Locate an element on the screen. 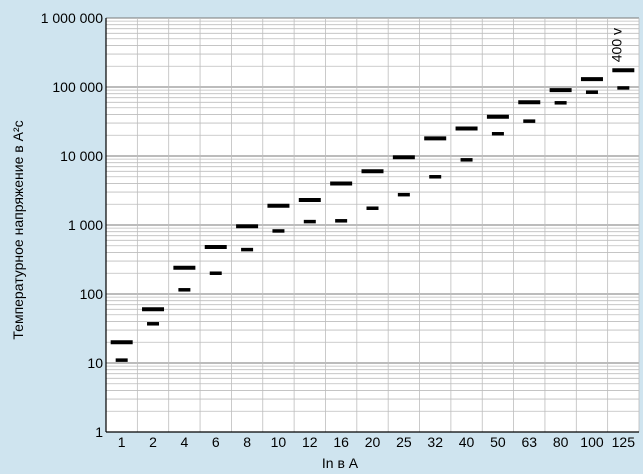 The height and width of the screenshot is (474, 643). y-tick-label: 10 is located at coordinates (95, 363).